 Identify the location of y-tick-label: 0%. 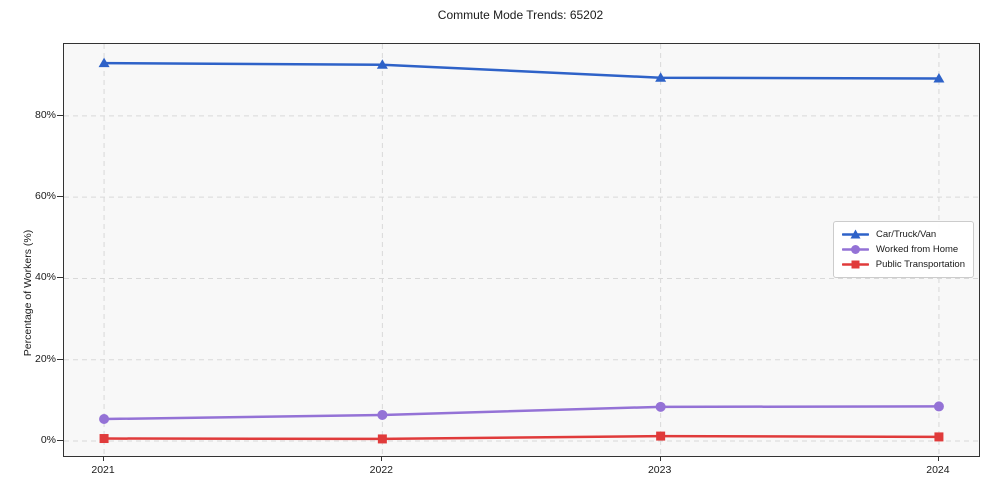
(48, 439).